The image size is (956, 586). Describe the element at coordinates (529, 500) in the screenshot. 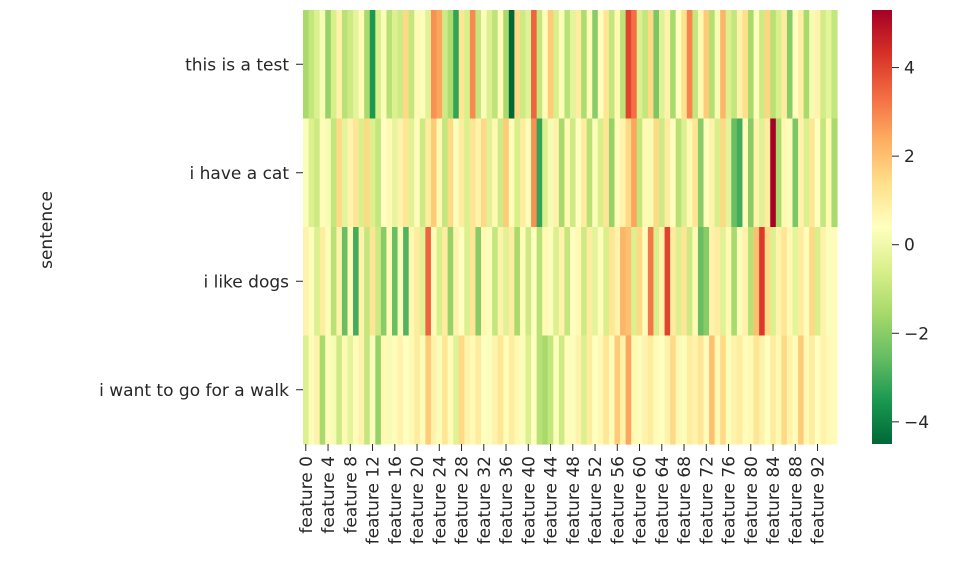

I see `x-tick-label: feature 40` at that location.